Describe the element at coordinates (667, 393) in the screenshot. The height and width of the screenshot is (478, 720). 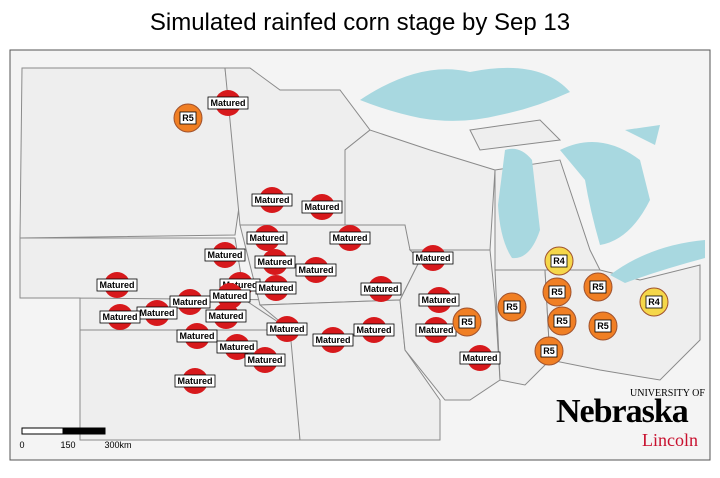
I see `logo-top: UNIVERSITY OF` at that location.